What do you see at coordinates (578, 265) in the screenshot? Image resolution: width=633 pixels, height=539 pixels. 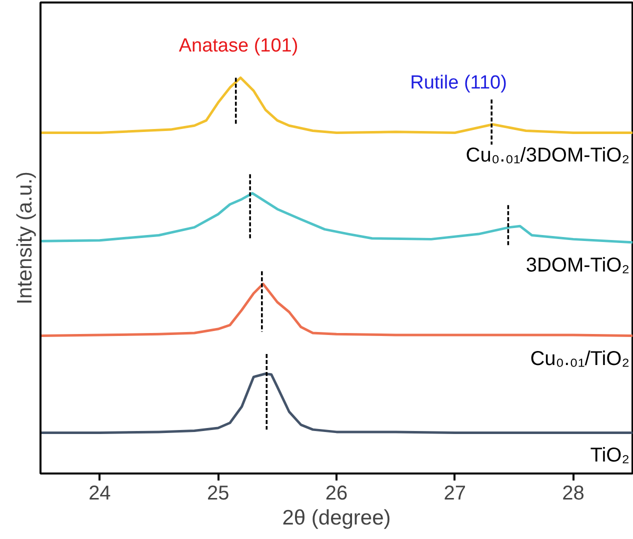 I see `series-label: 3DOM-TiO₂` at bounding box center [578, 265].